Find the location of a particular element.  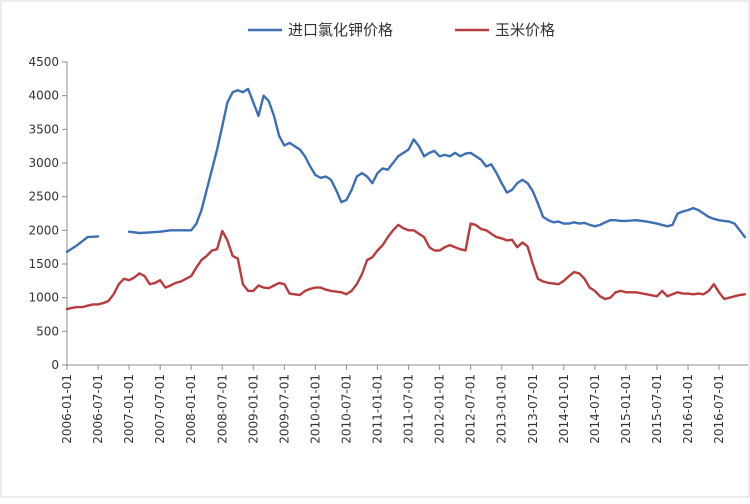

legend-label: 进口氯化钾价格 is located at coordinates (340, 30).